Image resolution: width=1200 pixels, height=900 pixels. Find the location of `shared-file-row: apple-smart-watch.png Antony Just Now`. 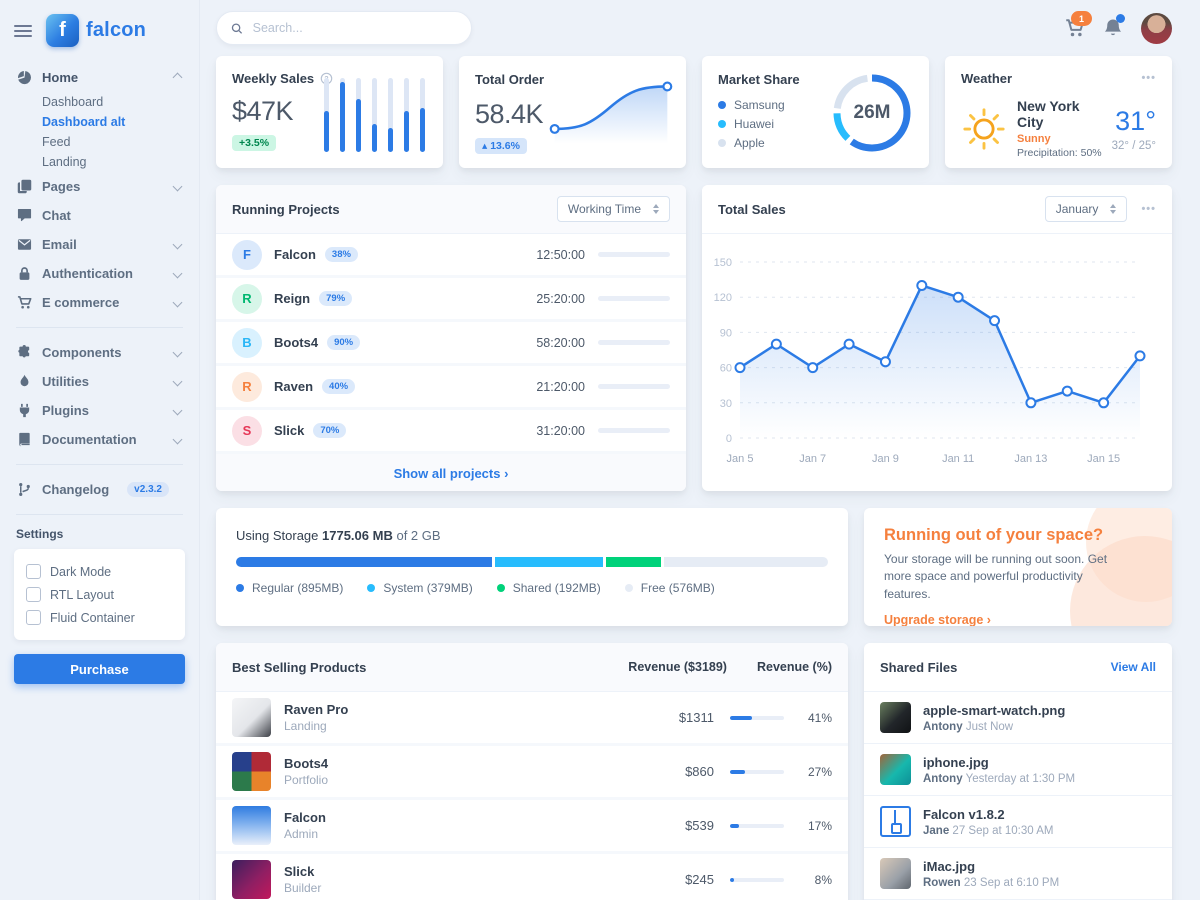

shared-file-row: apple-smart-watch.png Antony Just Now is located at coordinates (1018, 718).